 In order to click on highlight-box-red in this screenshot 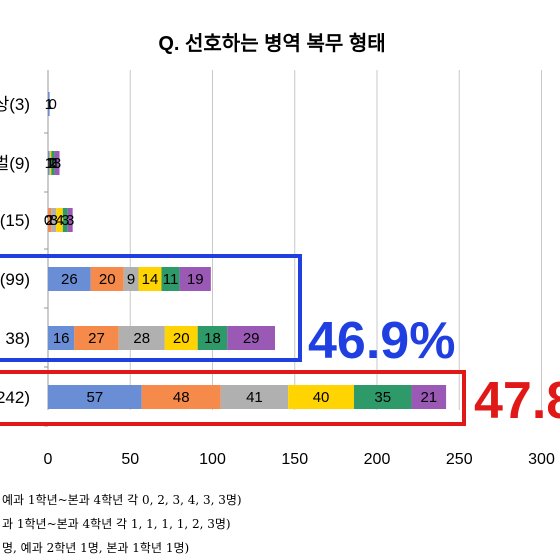, I will do `click(233, 398)`.